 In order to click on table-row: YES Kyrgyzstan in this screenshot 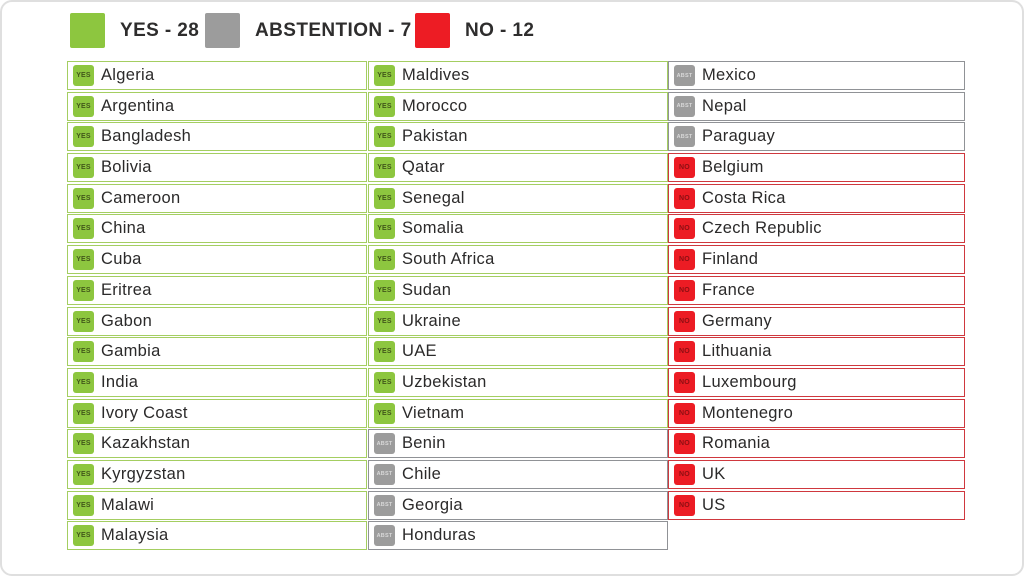, I will do `click(217, 474)`.